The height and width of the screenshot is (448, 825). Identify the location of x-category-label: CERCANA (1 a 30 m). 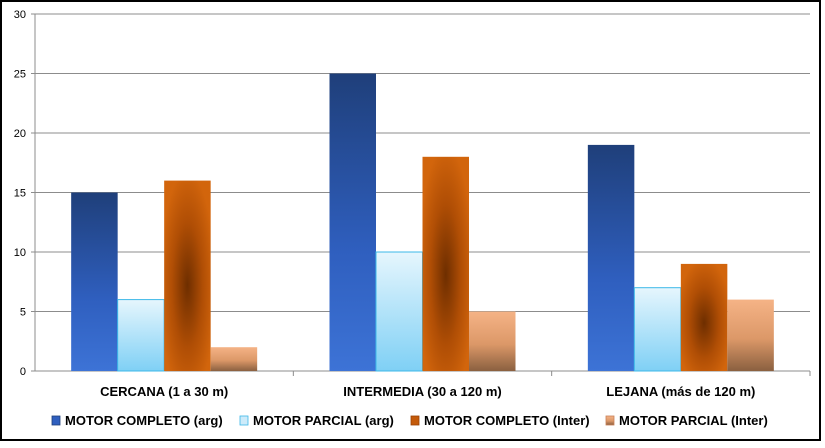
(164, 391).